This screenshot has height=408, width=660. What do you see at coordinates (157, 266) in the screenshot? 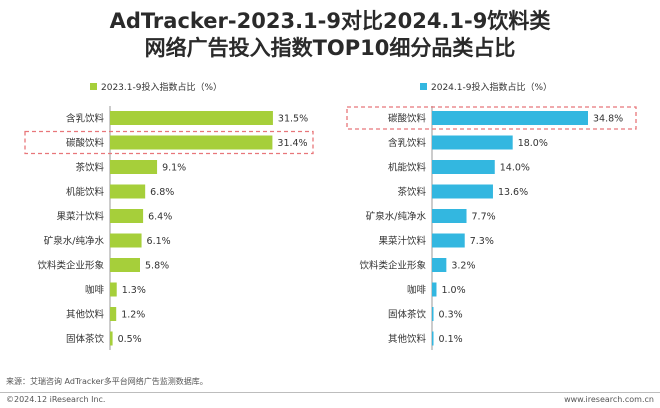
I see `left-value-label: 5.8%` at bounding box center [157, 266].